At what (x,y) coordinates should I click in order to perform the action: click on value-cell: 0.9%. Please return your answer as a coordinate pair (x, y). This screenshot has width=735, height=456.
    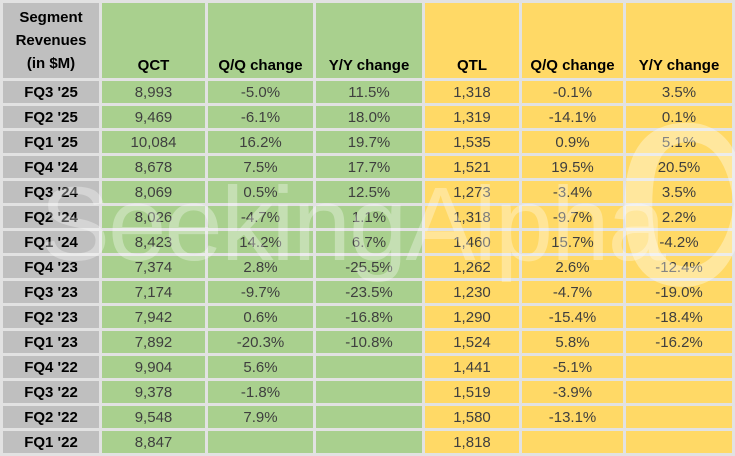
    Looking at the image, I should click on (572, 142).